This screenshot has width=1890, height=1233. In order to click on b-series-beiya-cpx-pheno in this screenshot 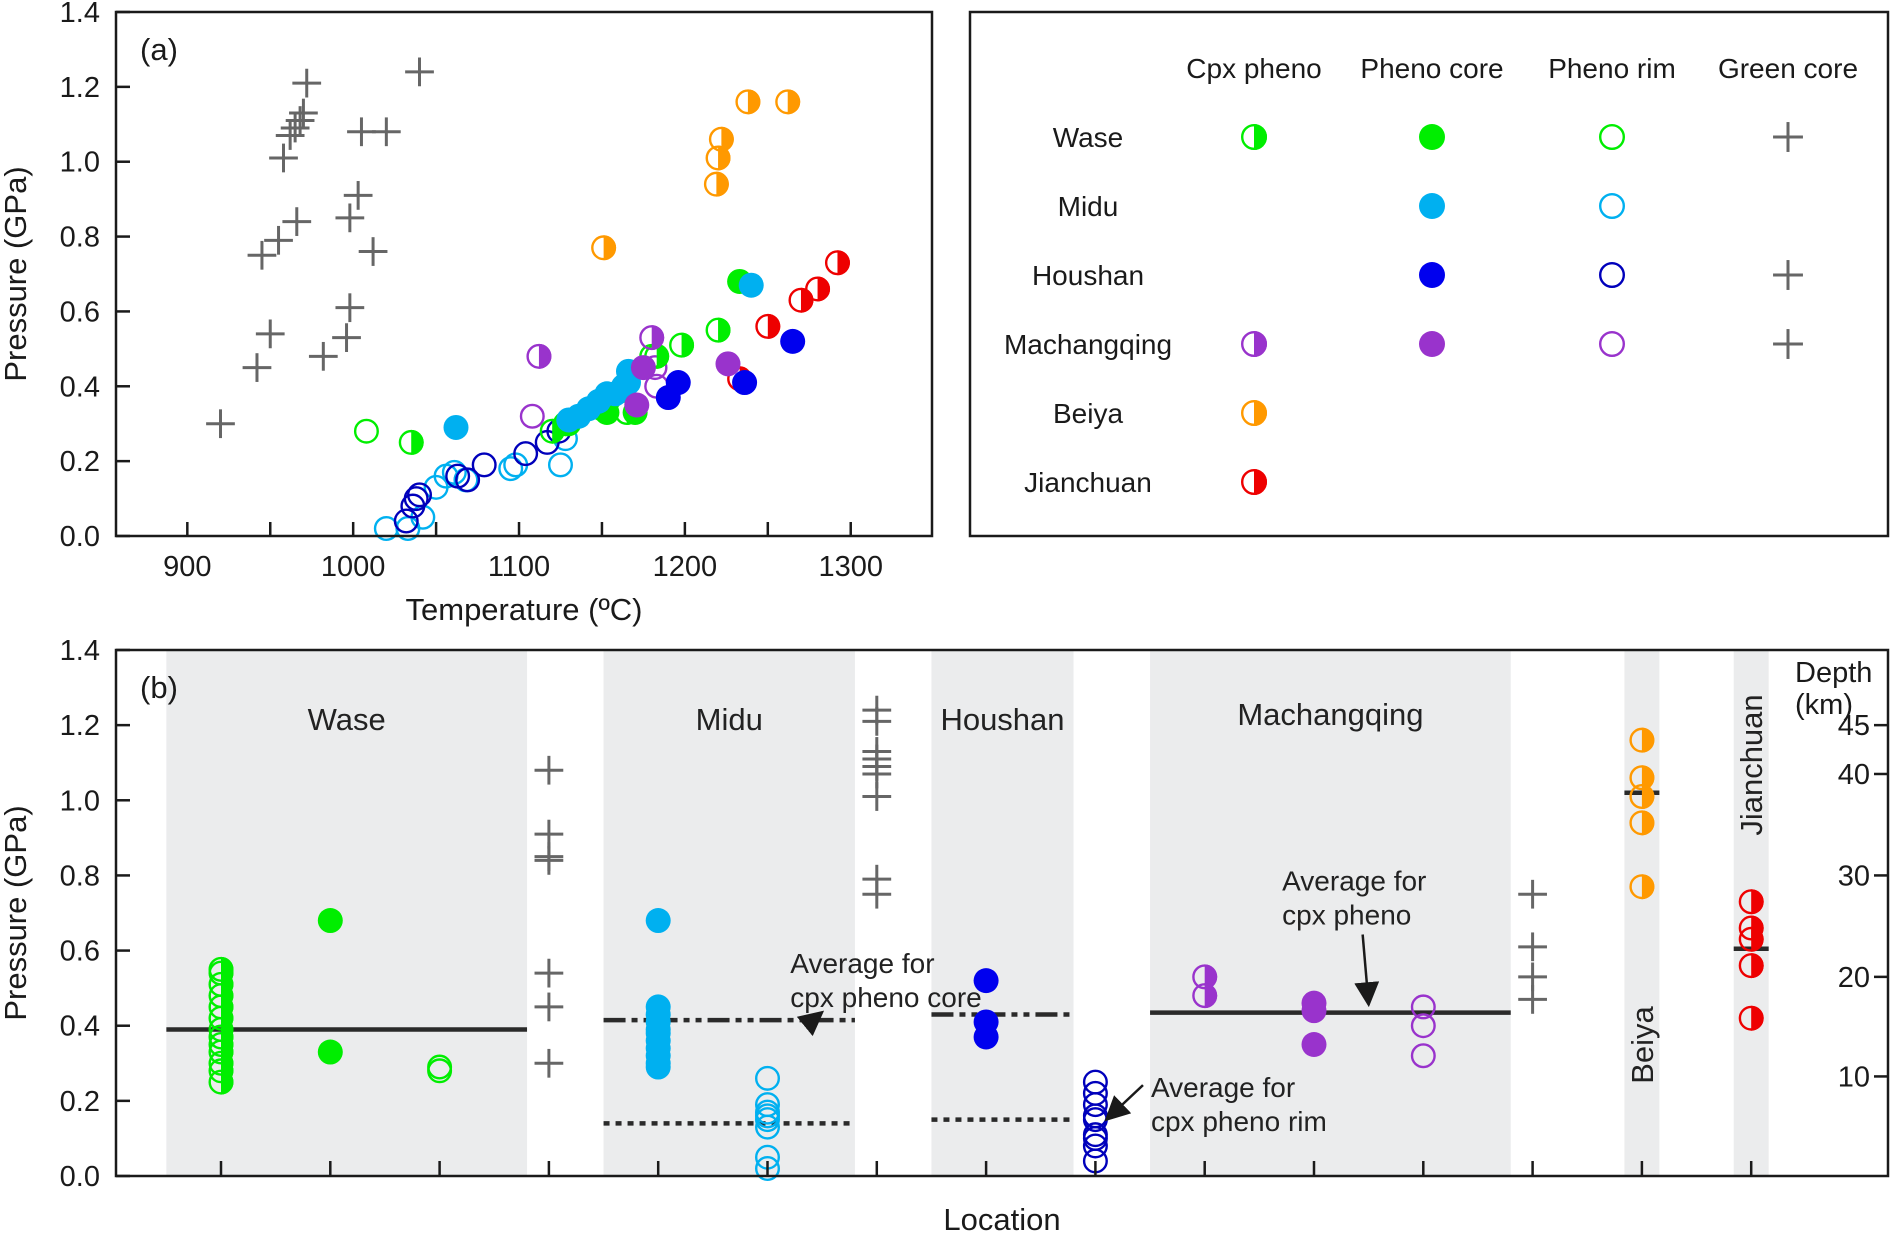, I will do `click(1642, 813)`.